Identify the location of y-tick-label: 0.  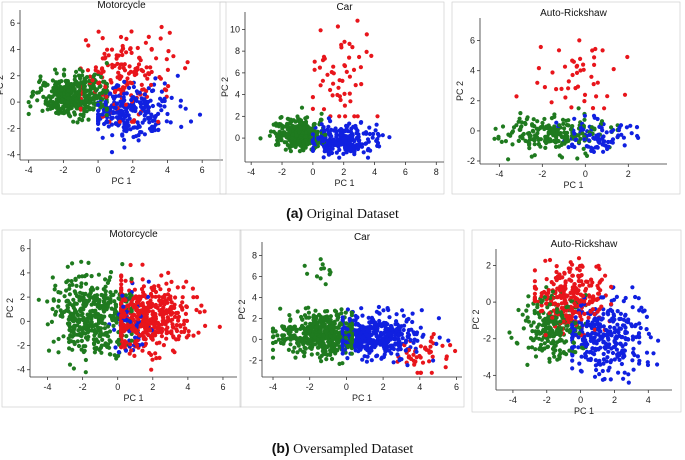
(254, 339).